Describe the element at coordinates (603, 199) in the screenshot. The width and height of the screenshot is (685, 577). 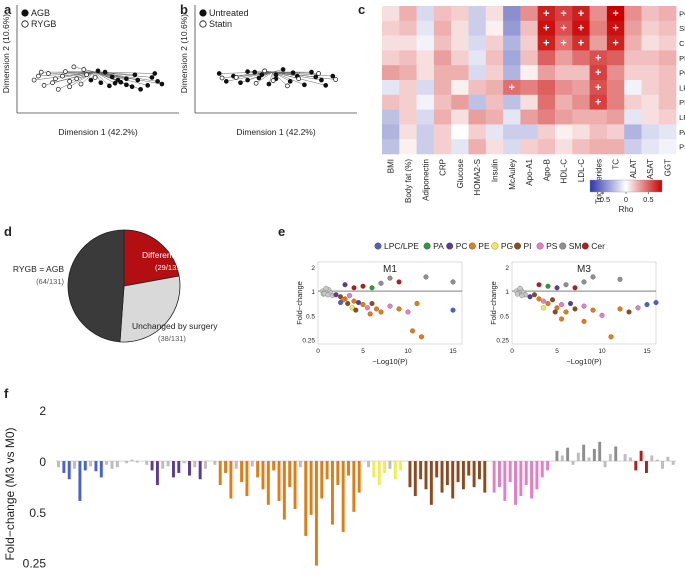
I see `colorbar-tick-label: -0.5` at that location.